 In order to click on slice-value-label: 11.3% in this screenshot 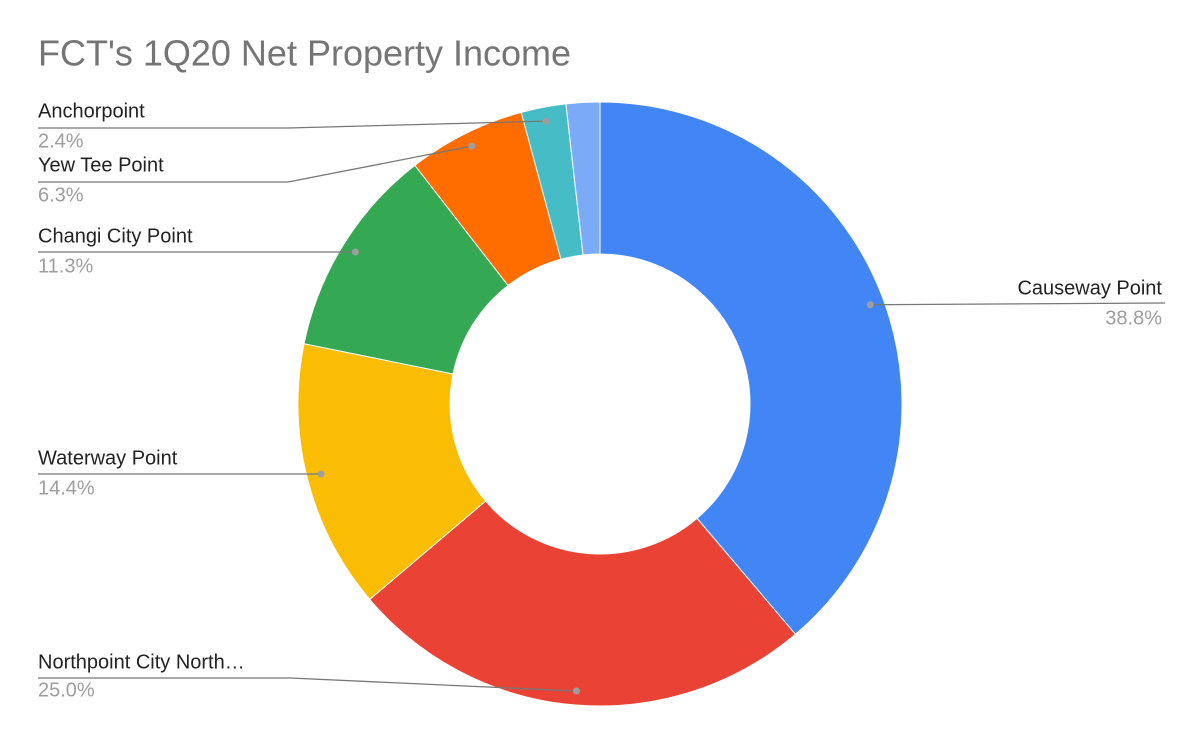, I will do `click(65, 266)`.